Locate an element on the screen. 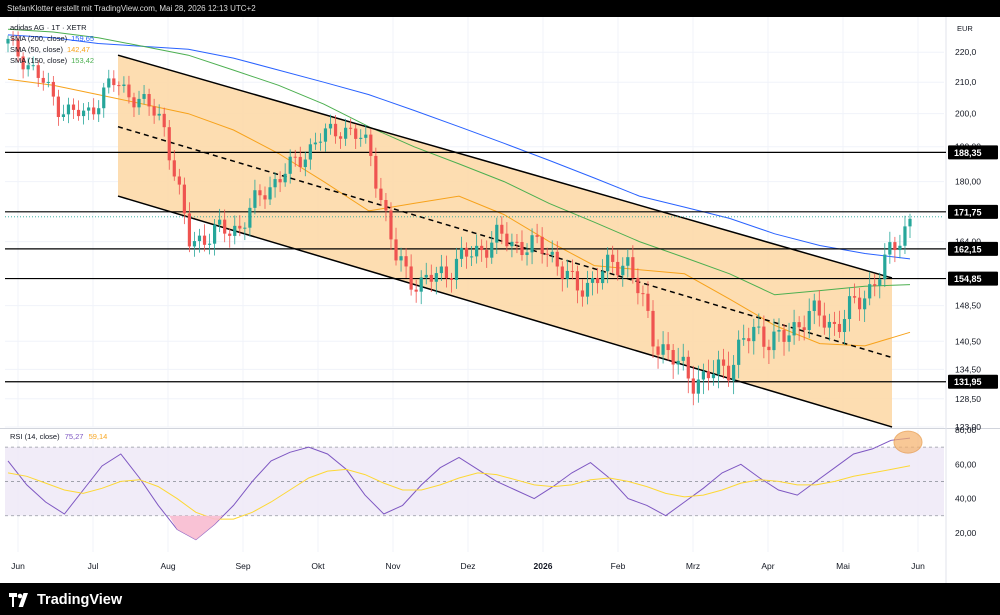 This screenshot has height=615, width=1000. rsi-legend: RSI (14, close) 75,27 59,14 is located at coordinates (58, 436).